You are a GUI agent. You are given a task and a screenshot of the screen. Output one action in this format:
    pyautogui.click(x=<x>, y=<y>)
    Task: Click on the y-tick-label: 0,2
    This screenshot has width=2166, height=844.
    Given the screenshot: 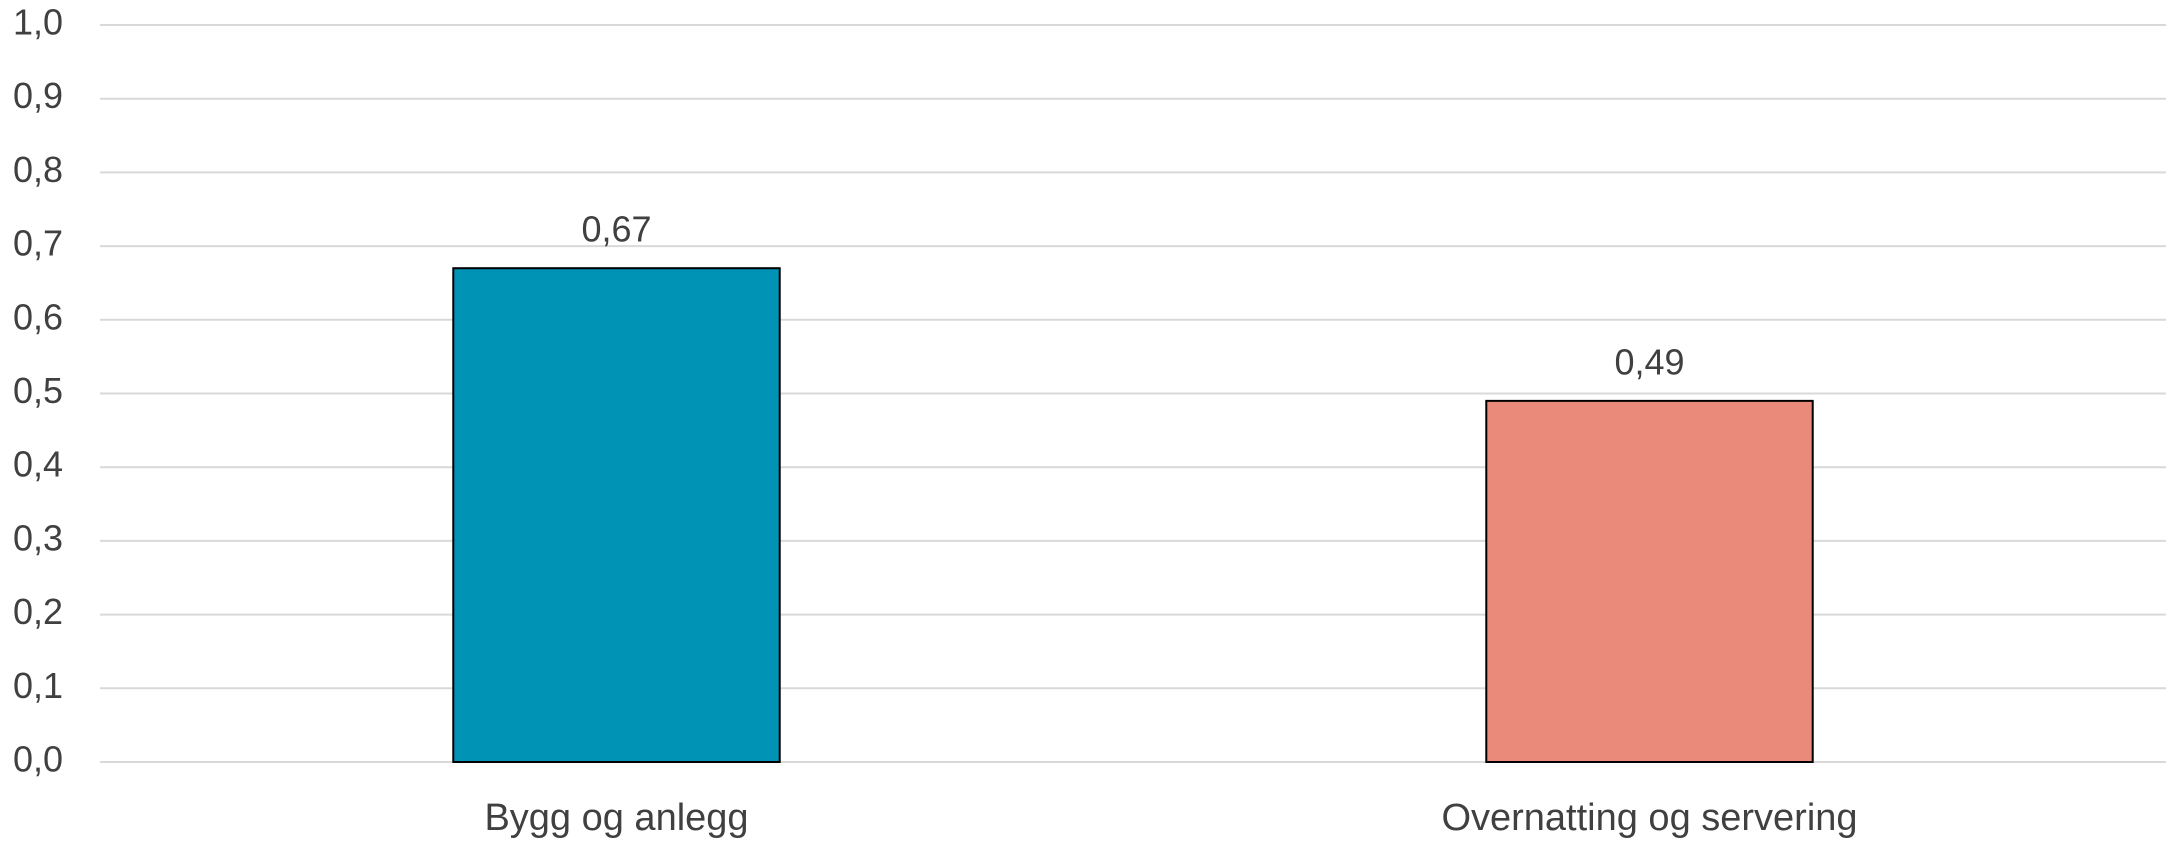 What is the action you would take?
    pyautogui.click(x=38, y=611)
    